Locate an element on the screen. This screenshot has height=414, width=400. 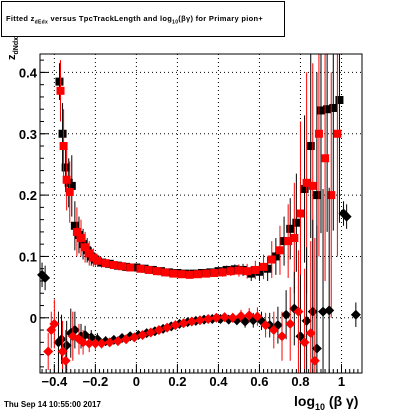
x-tick-label: 0.2 is located at coordinates (177, 381).